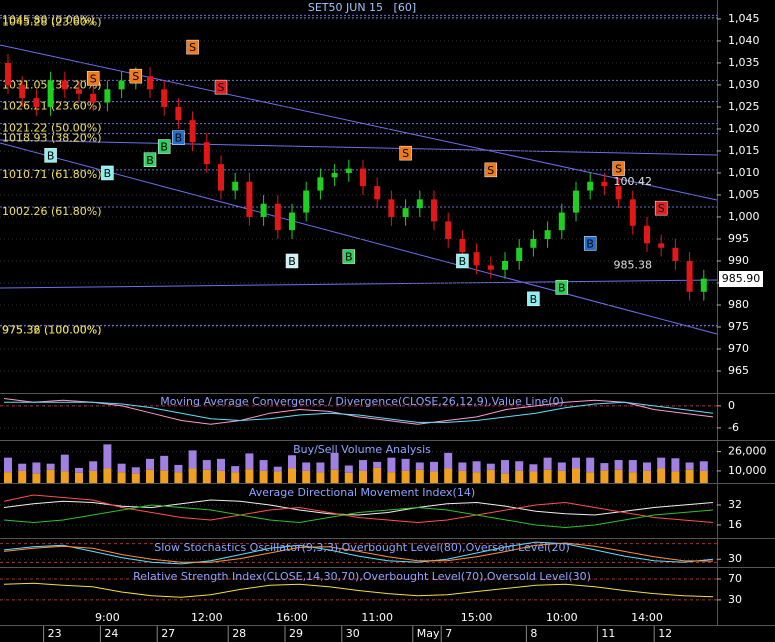 The image size is (775, 642). What do you see at coordinates (377, 617) in the screenshot?
I see `x-tick-label: 11:00` at bounding box center [377, 617].